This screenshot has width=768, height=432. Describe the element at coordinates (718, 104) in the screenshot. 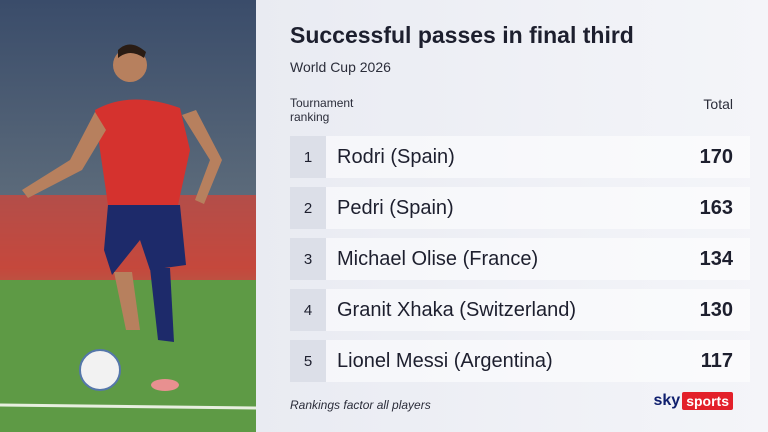

I see `column-header: Total` at that location.